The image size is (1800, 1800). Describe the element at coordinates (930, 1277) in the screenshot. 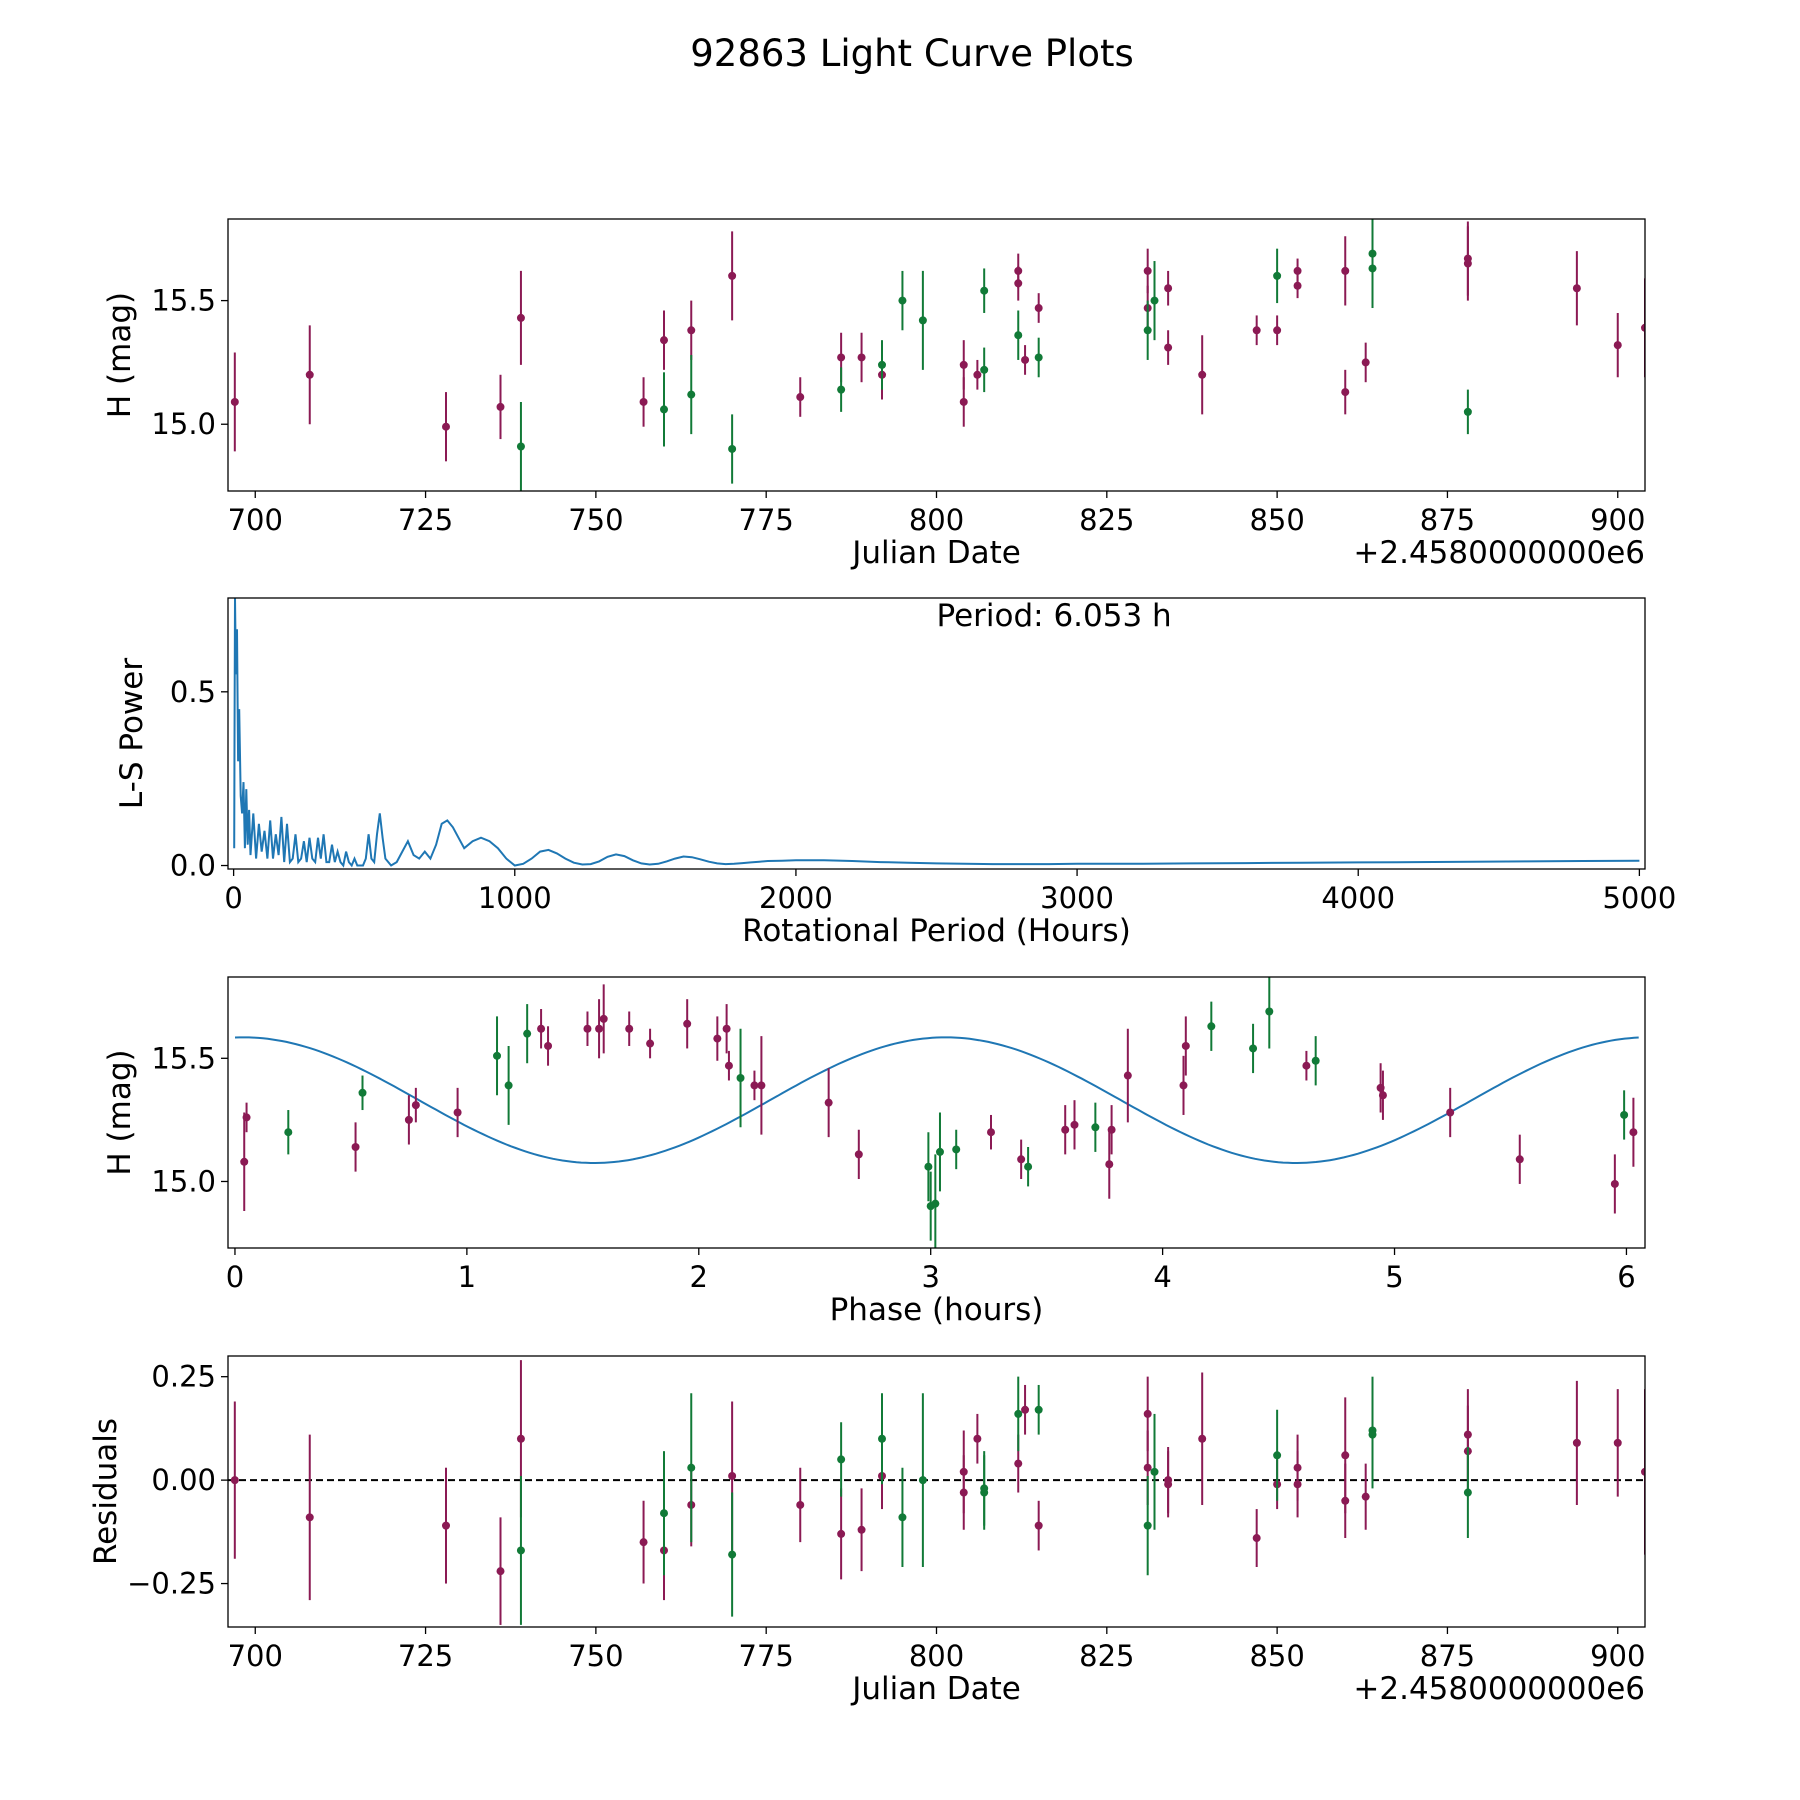

I see `x-tick-label: 3` at that location.